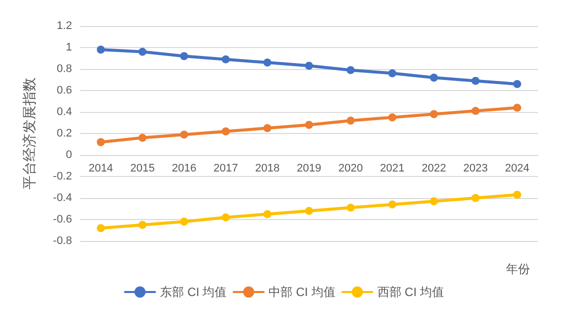  I want to click on x-axis-title: 年份, so click(518, 269).